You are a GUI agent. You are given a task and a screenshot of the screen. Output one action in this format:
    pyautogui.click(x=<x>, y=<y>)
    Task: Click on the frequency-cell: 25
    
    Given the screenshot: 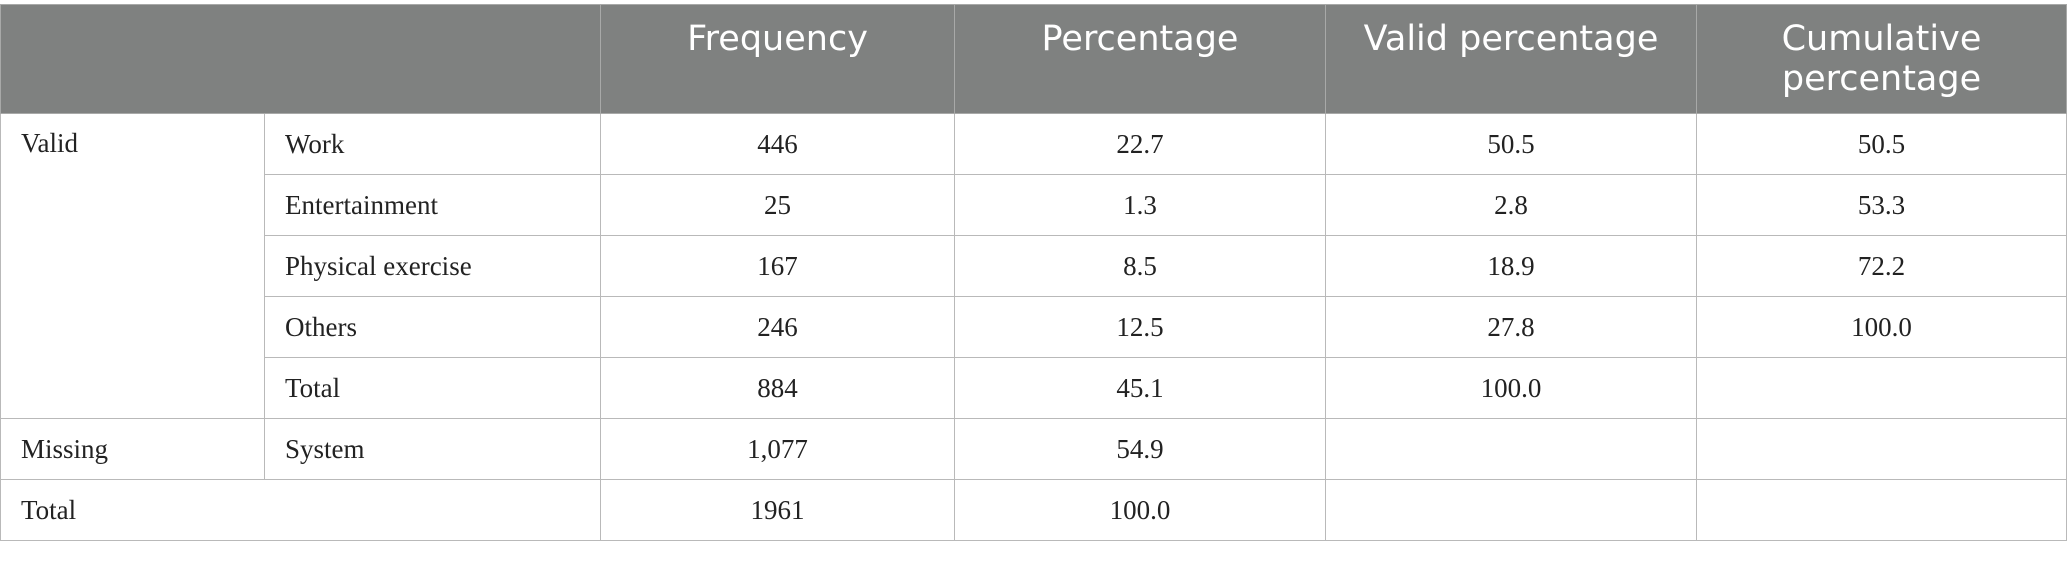 What is the action you would take?
    pyautogui.click(x=777, y=205)
    